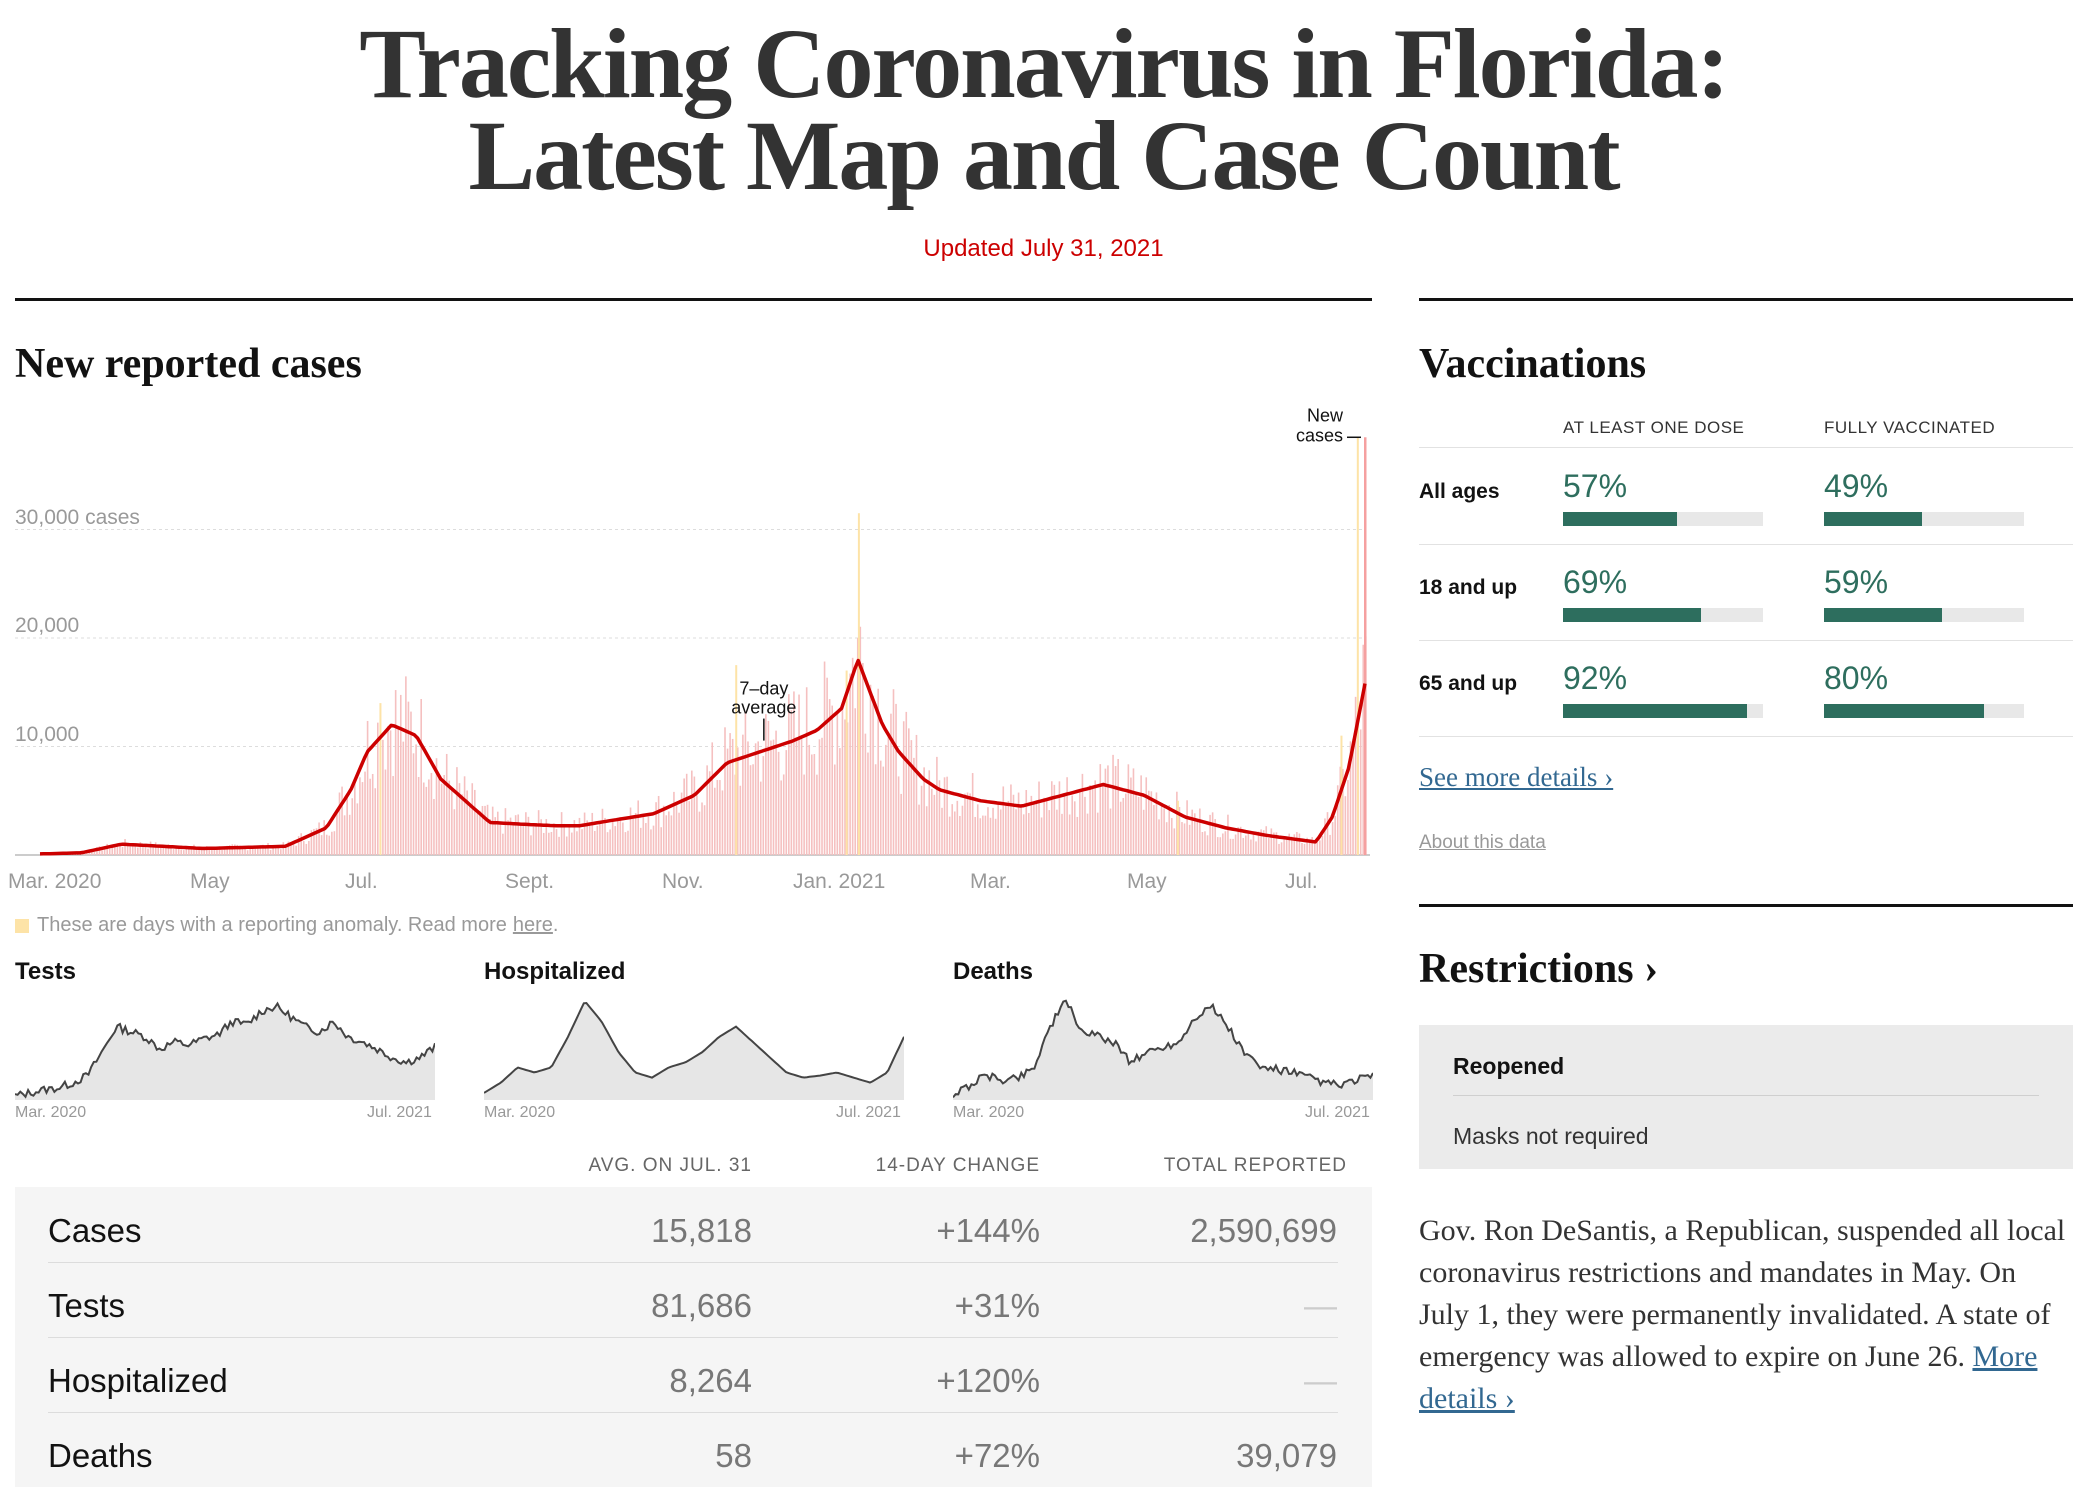  I want to click on x-tick-nov-2020: Nov., so click(683, 881).